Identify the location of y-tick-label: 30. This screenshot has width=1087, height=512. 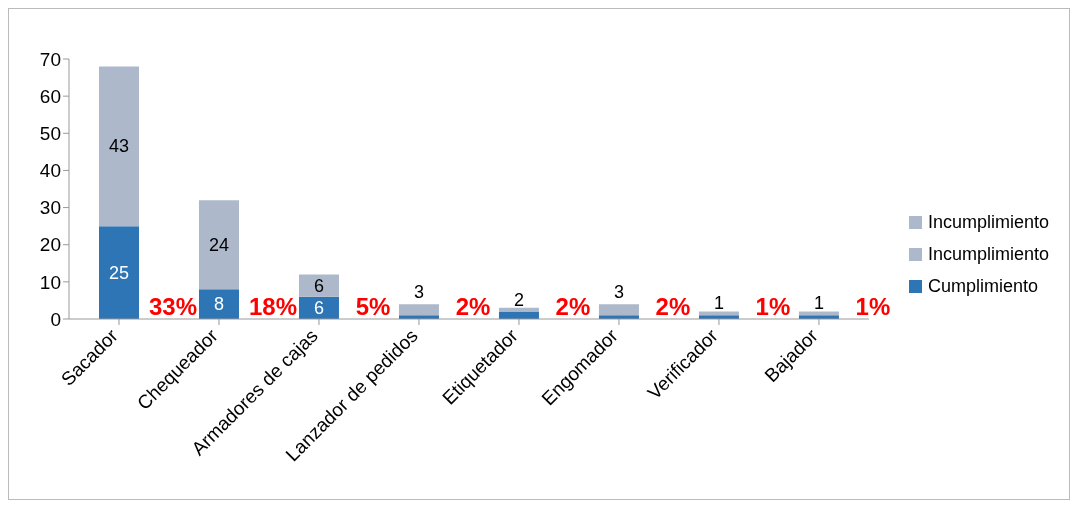
(50, 208).